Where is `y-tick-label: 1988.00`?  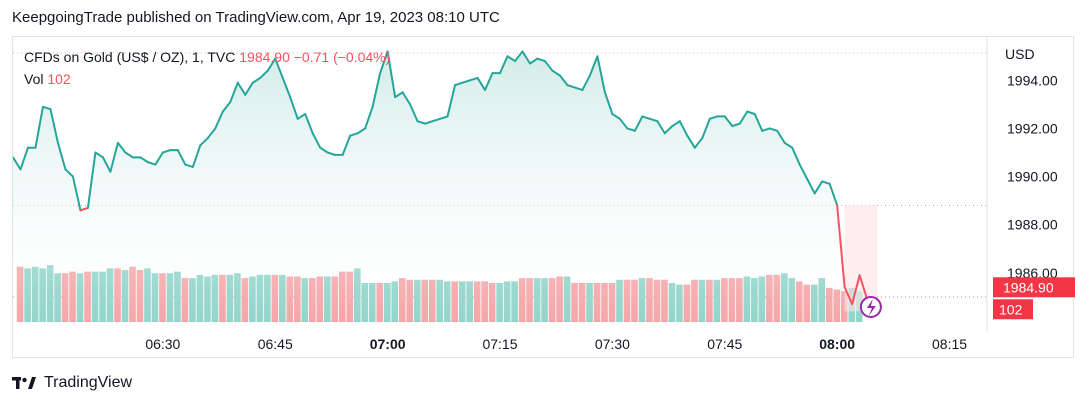 y-tick-label: 1988.00 is located at coordinates (1032, 225).